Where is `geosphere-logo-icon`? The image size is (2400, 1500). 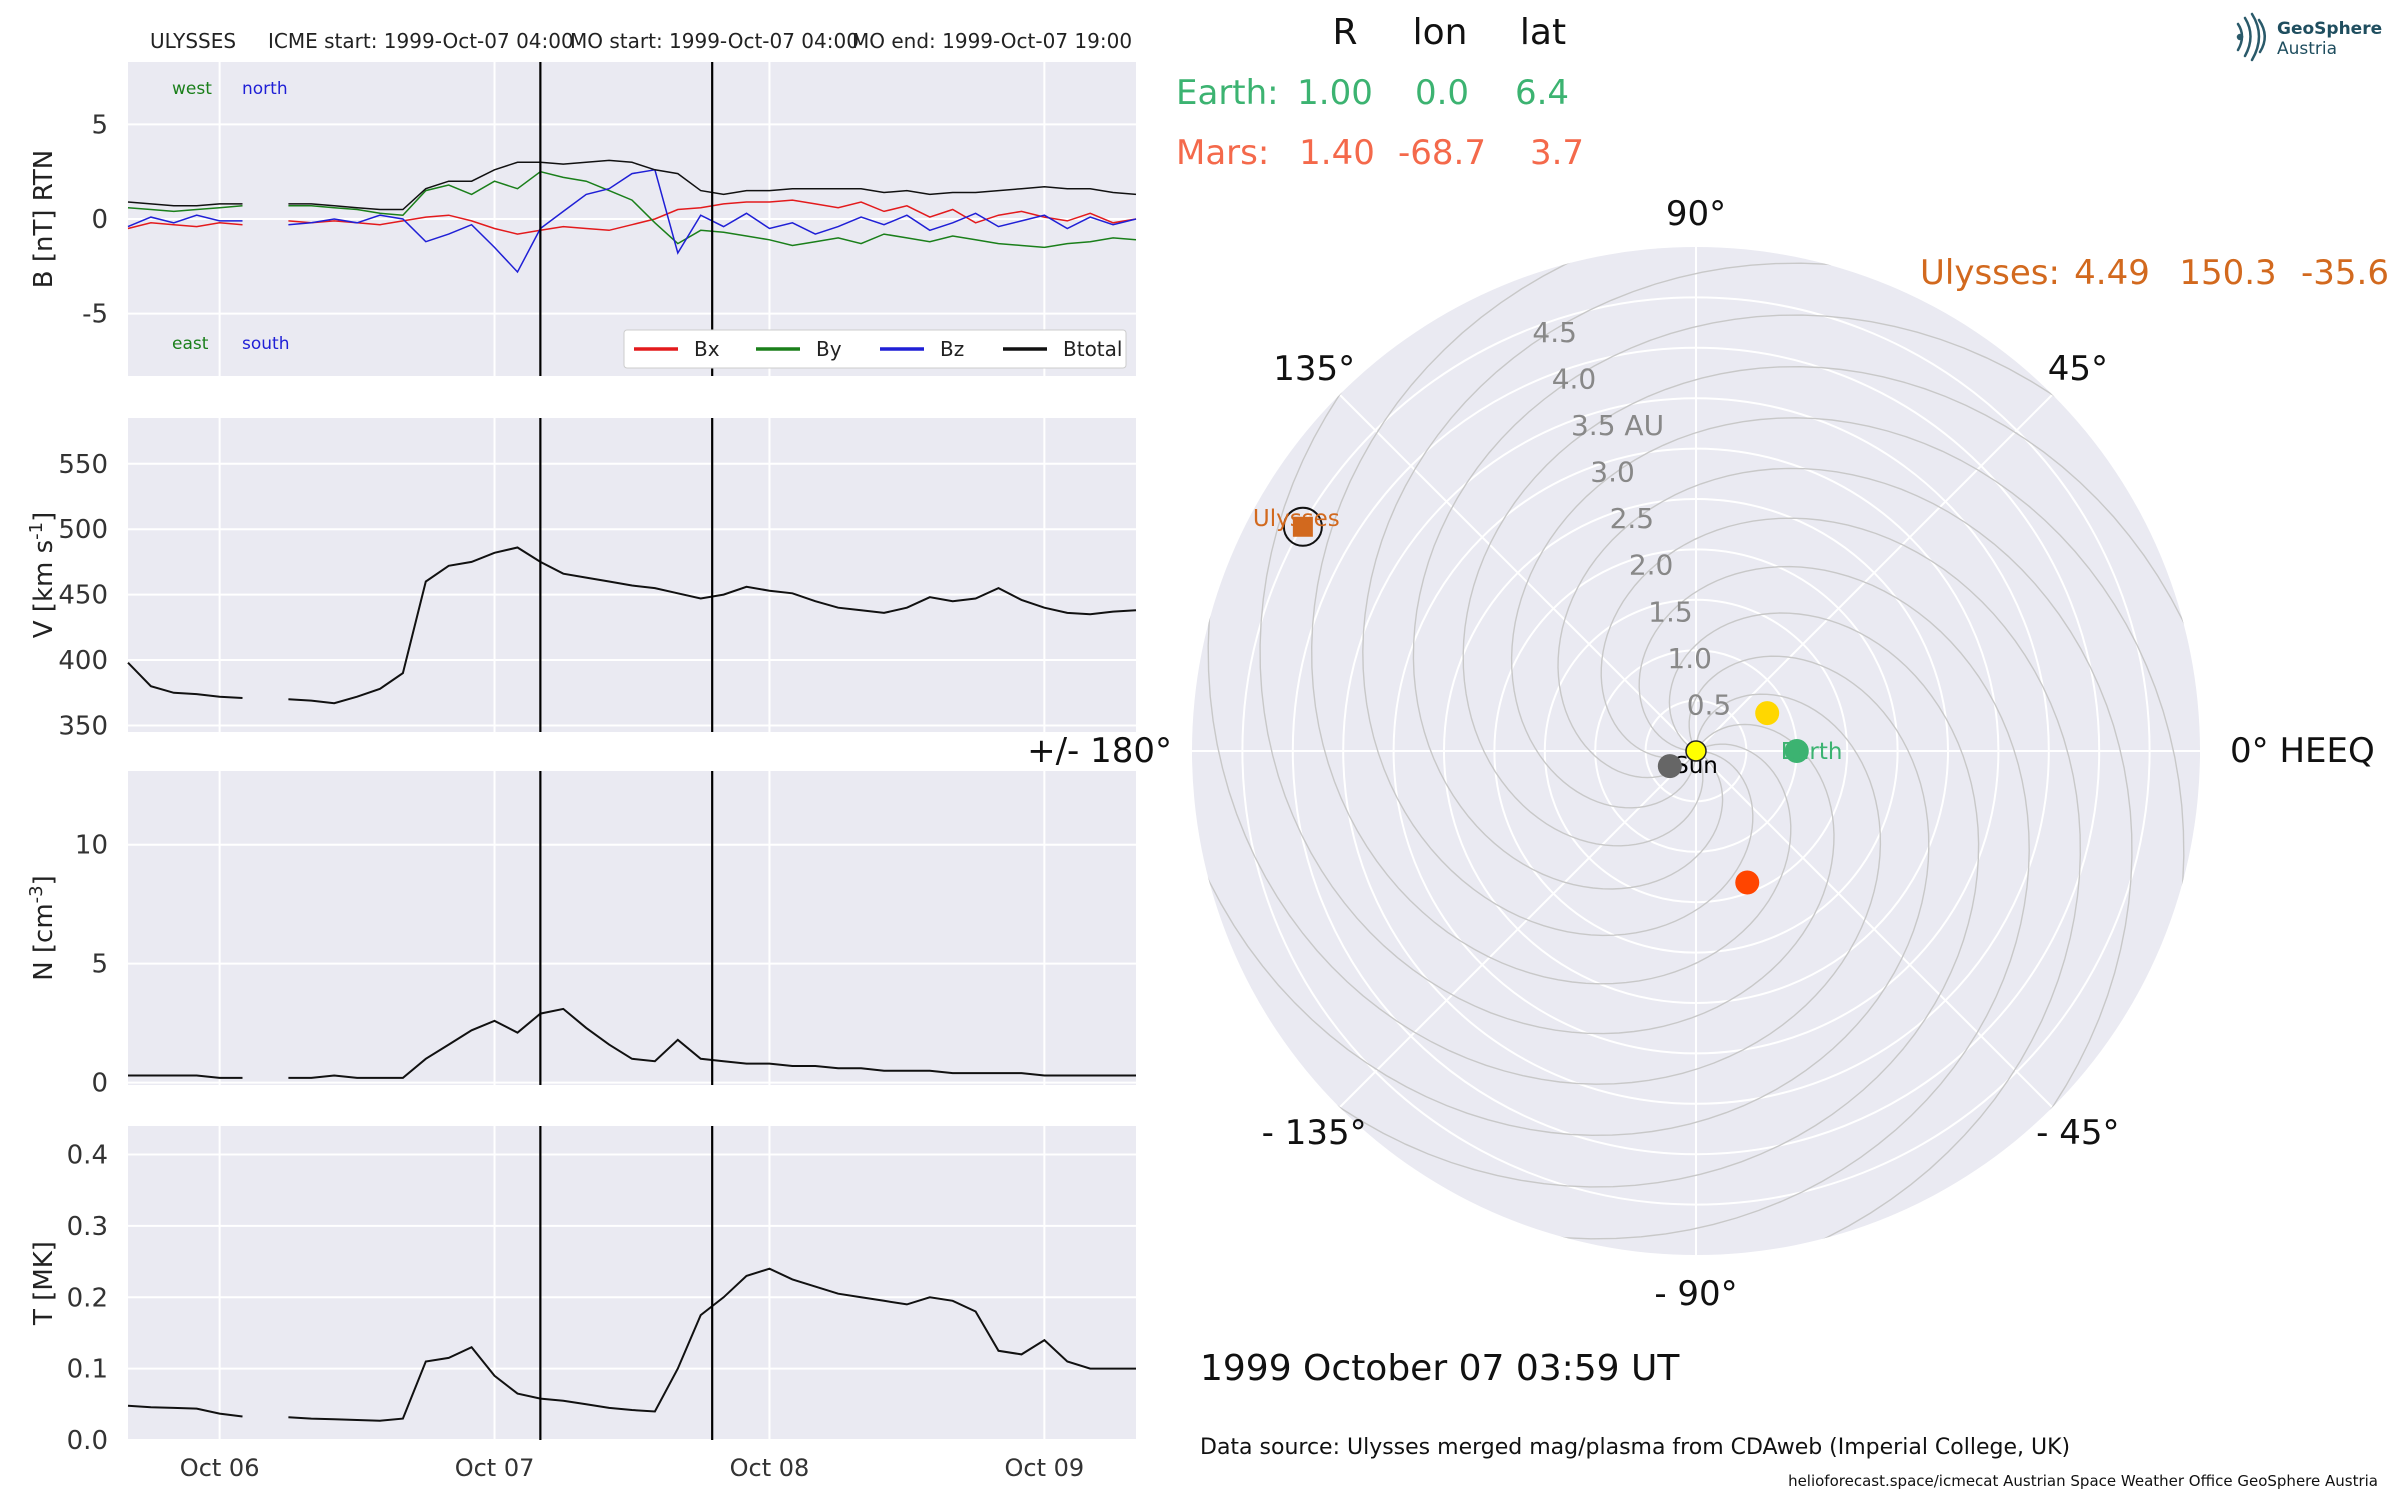 geosphere-logo-icon is located at coordinates (2251, 37).